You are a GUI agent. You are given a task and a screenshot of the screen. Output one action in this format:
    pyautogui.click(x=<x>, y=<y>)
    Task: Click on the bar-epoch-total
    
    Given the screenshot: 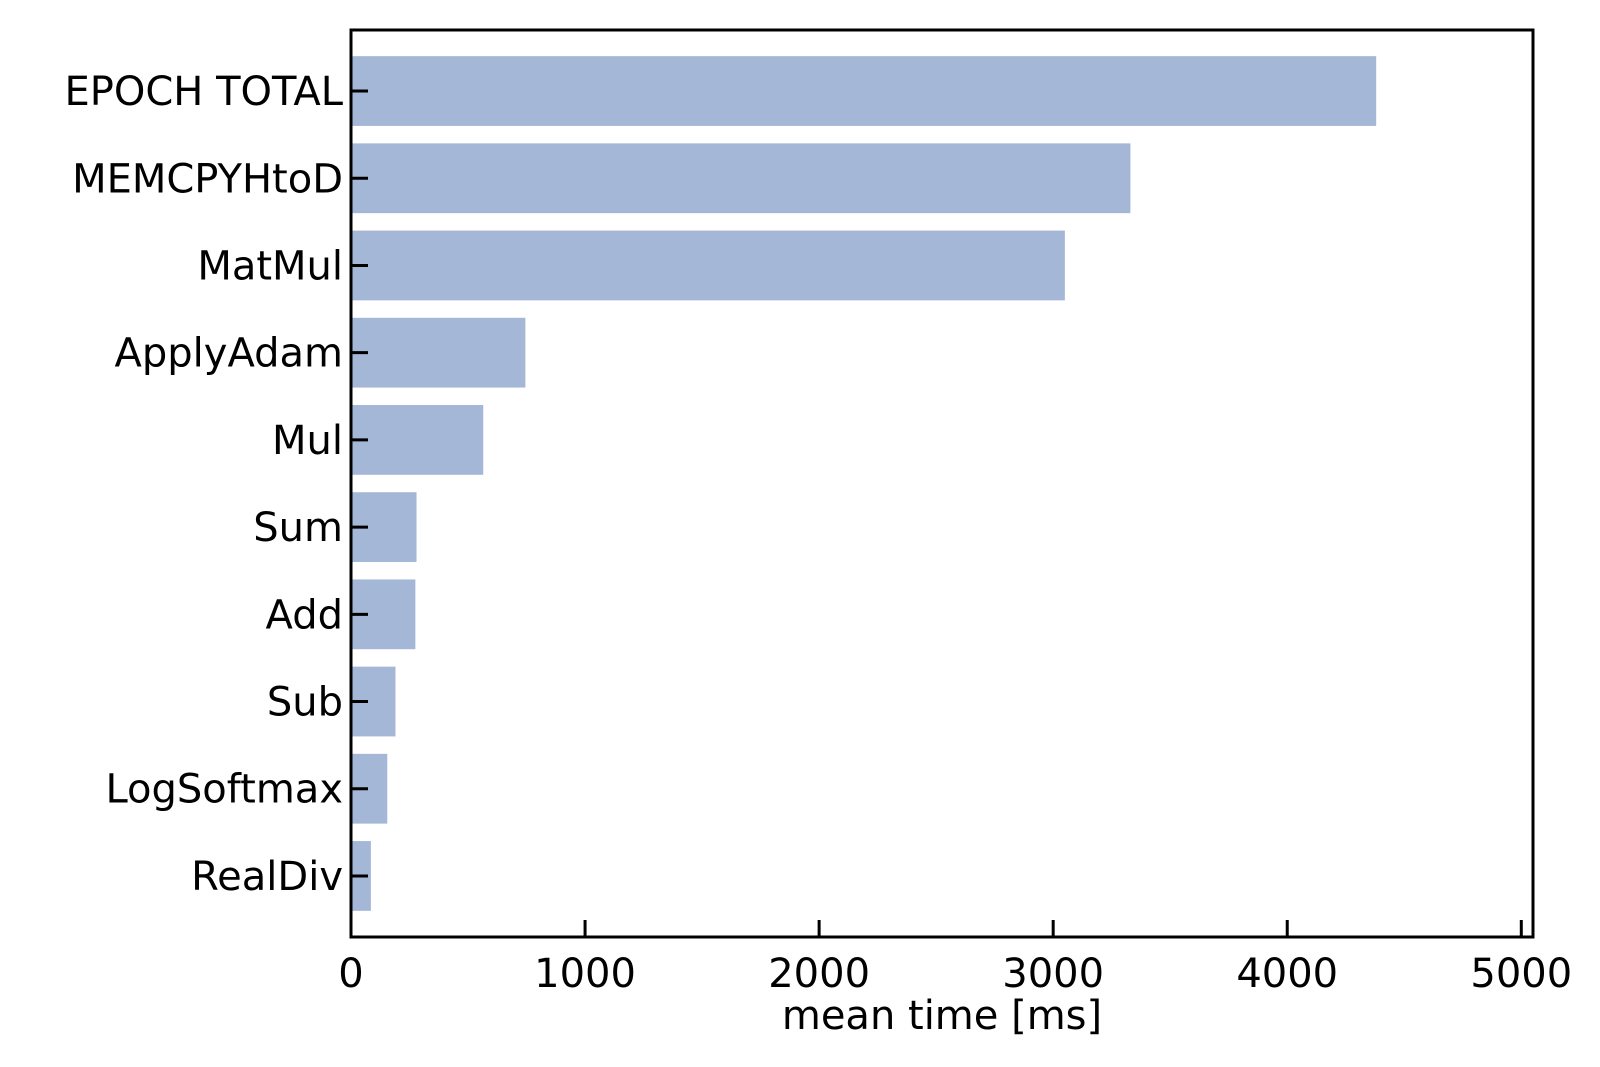 What is the action you would take?
    pyautogui.click(x=864, y=91)
    